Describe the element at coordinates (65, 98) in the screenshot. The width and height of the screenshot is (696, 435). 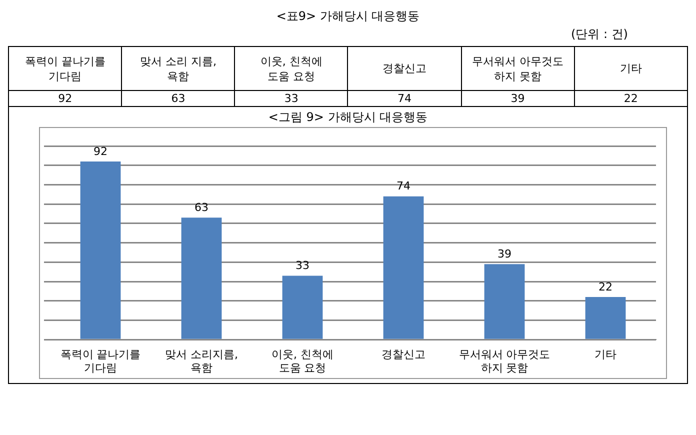
I see `data-label: 92` at that location.